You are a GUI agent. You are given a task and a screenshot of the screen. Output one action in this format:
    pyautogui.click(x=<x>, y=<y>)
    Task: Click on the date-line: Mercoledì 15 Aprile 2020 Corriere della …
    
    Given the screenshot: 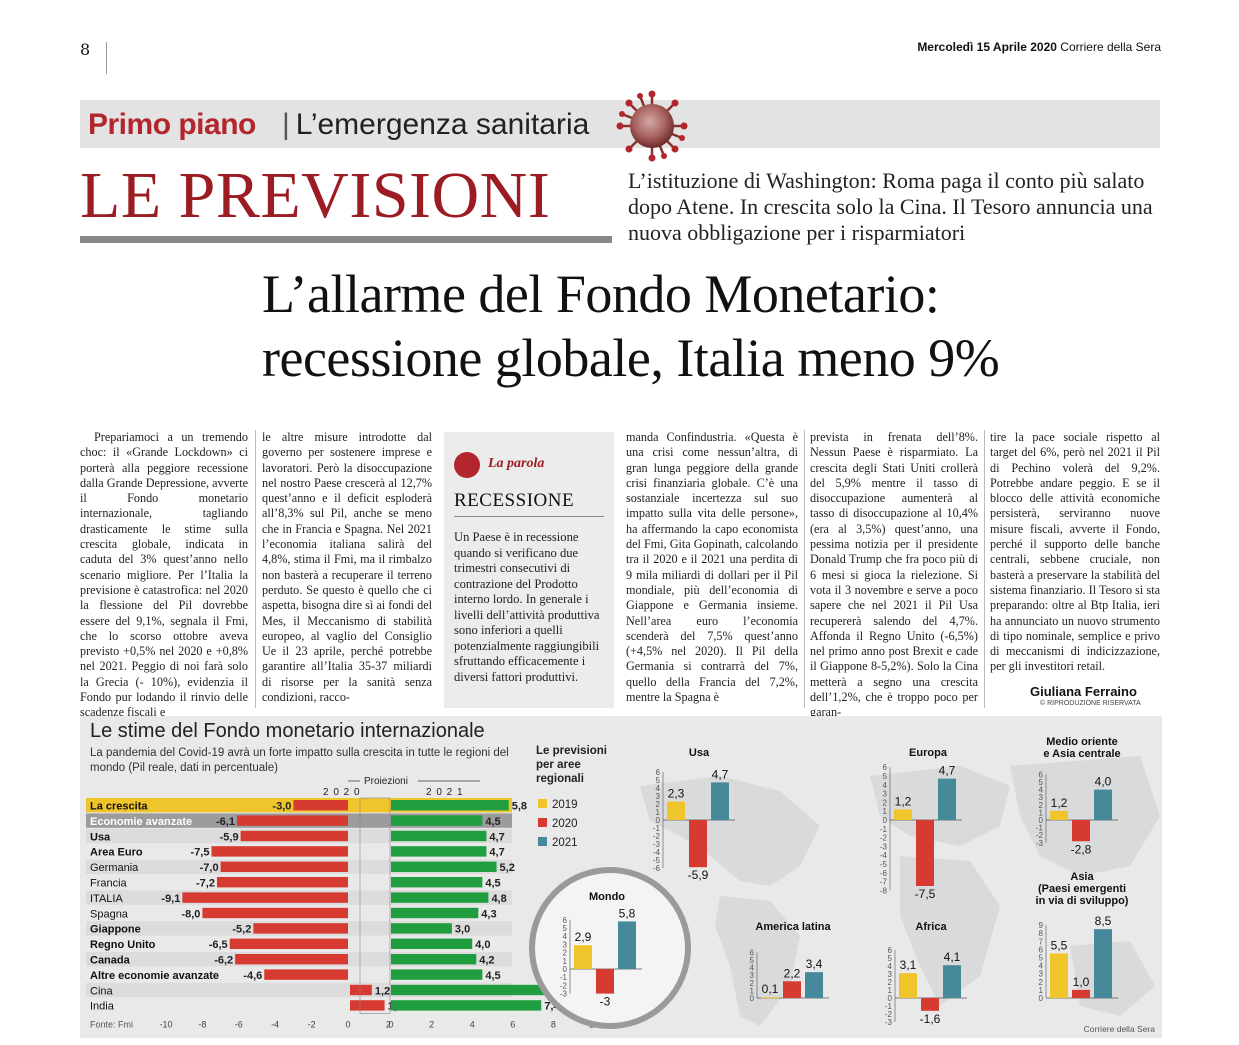 What is the action you would take?
    pyautogui.click(x=1039, y=47)
    